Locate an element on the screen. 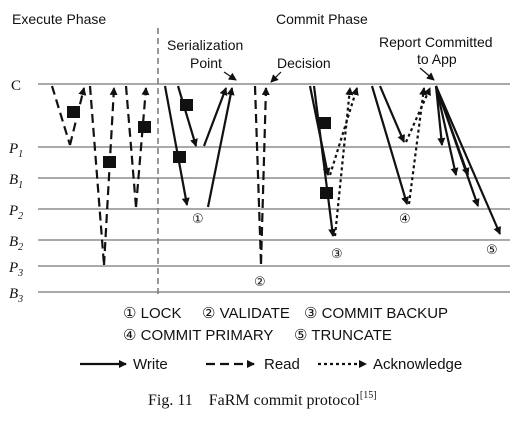  serialization-label-2: Point is located at coordinates (206, 63).